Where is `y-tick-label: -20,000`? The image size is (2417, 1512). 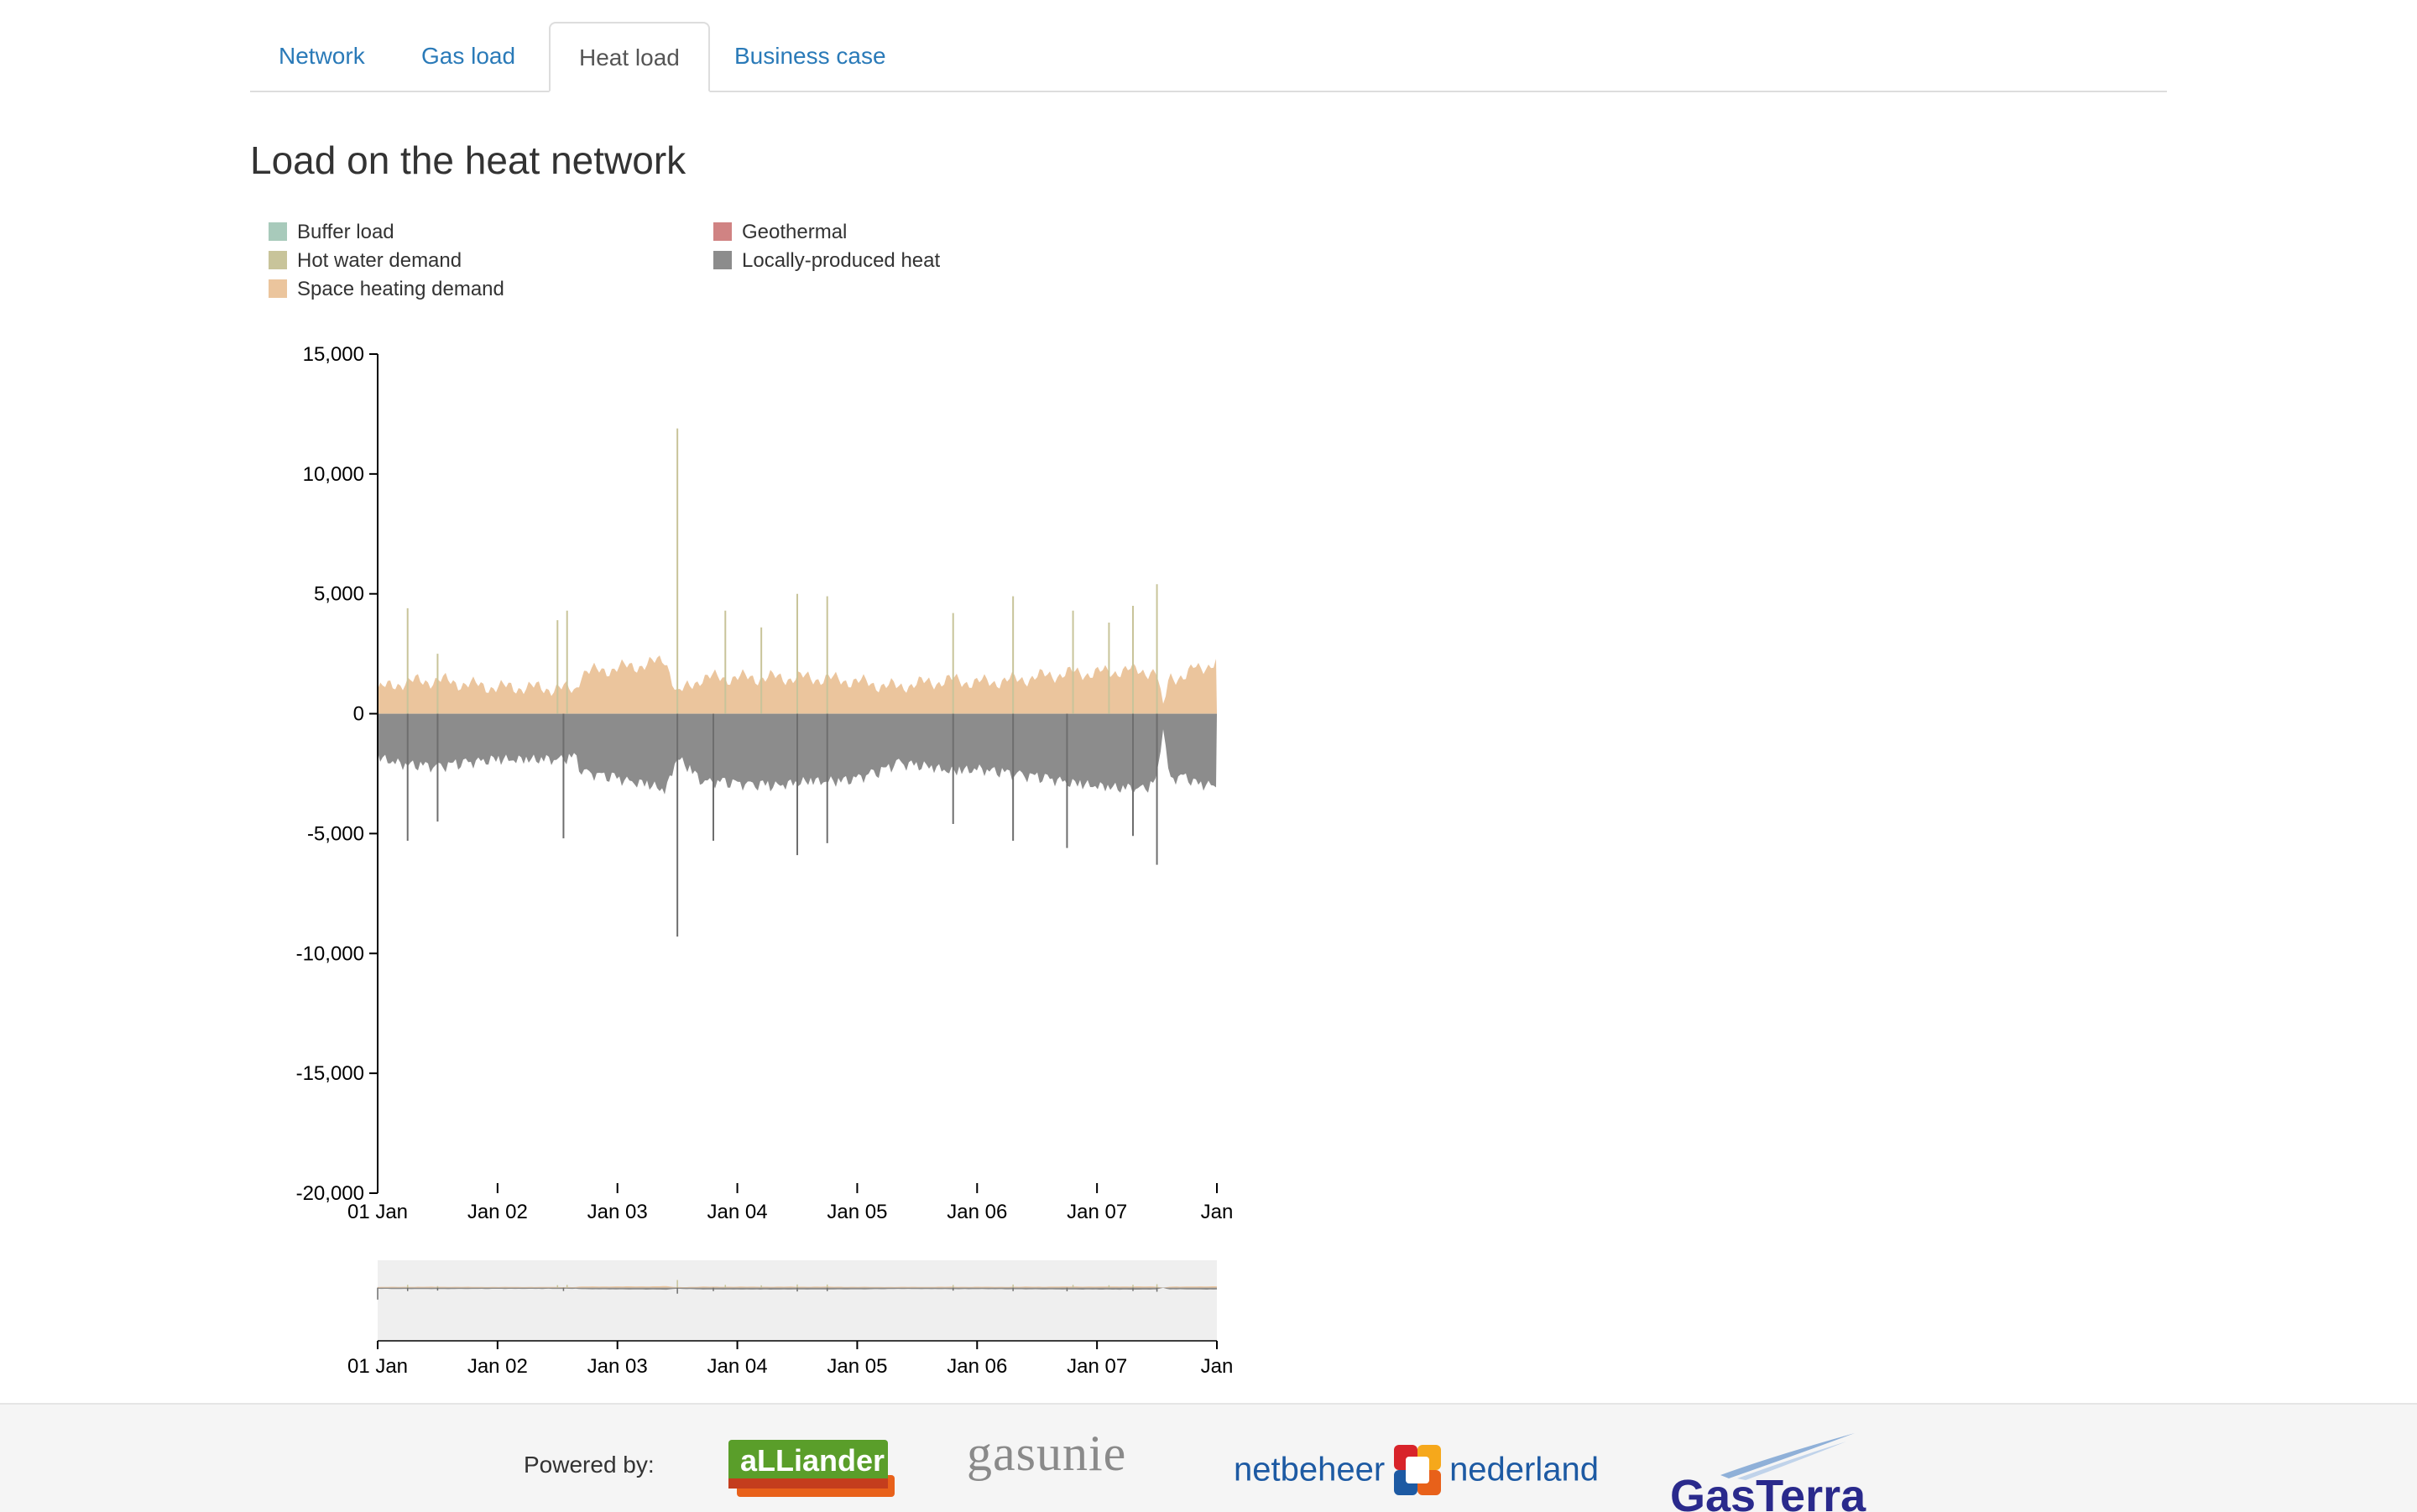
y-tick-label: -20,000 is located at coordinates (330, 1194).